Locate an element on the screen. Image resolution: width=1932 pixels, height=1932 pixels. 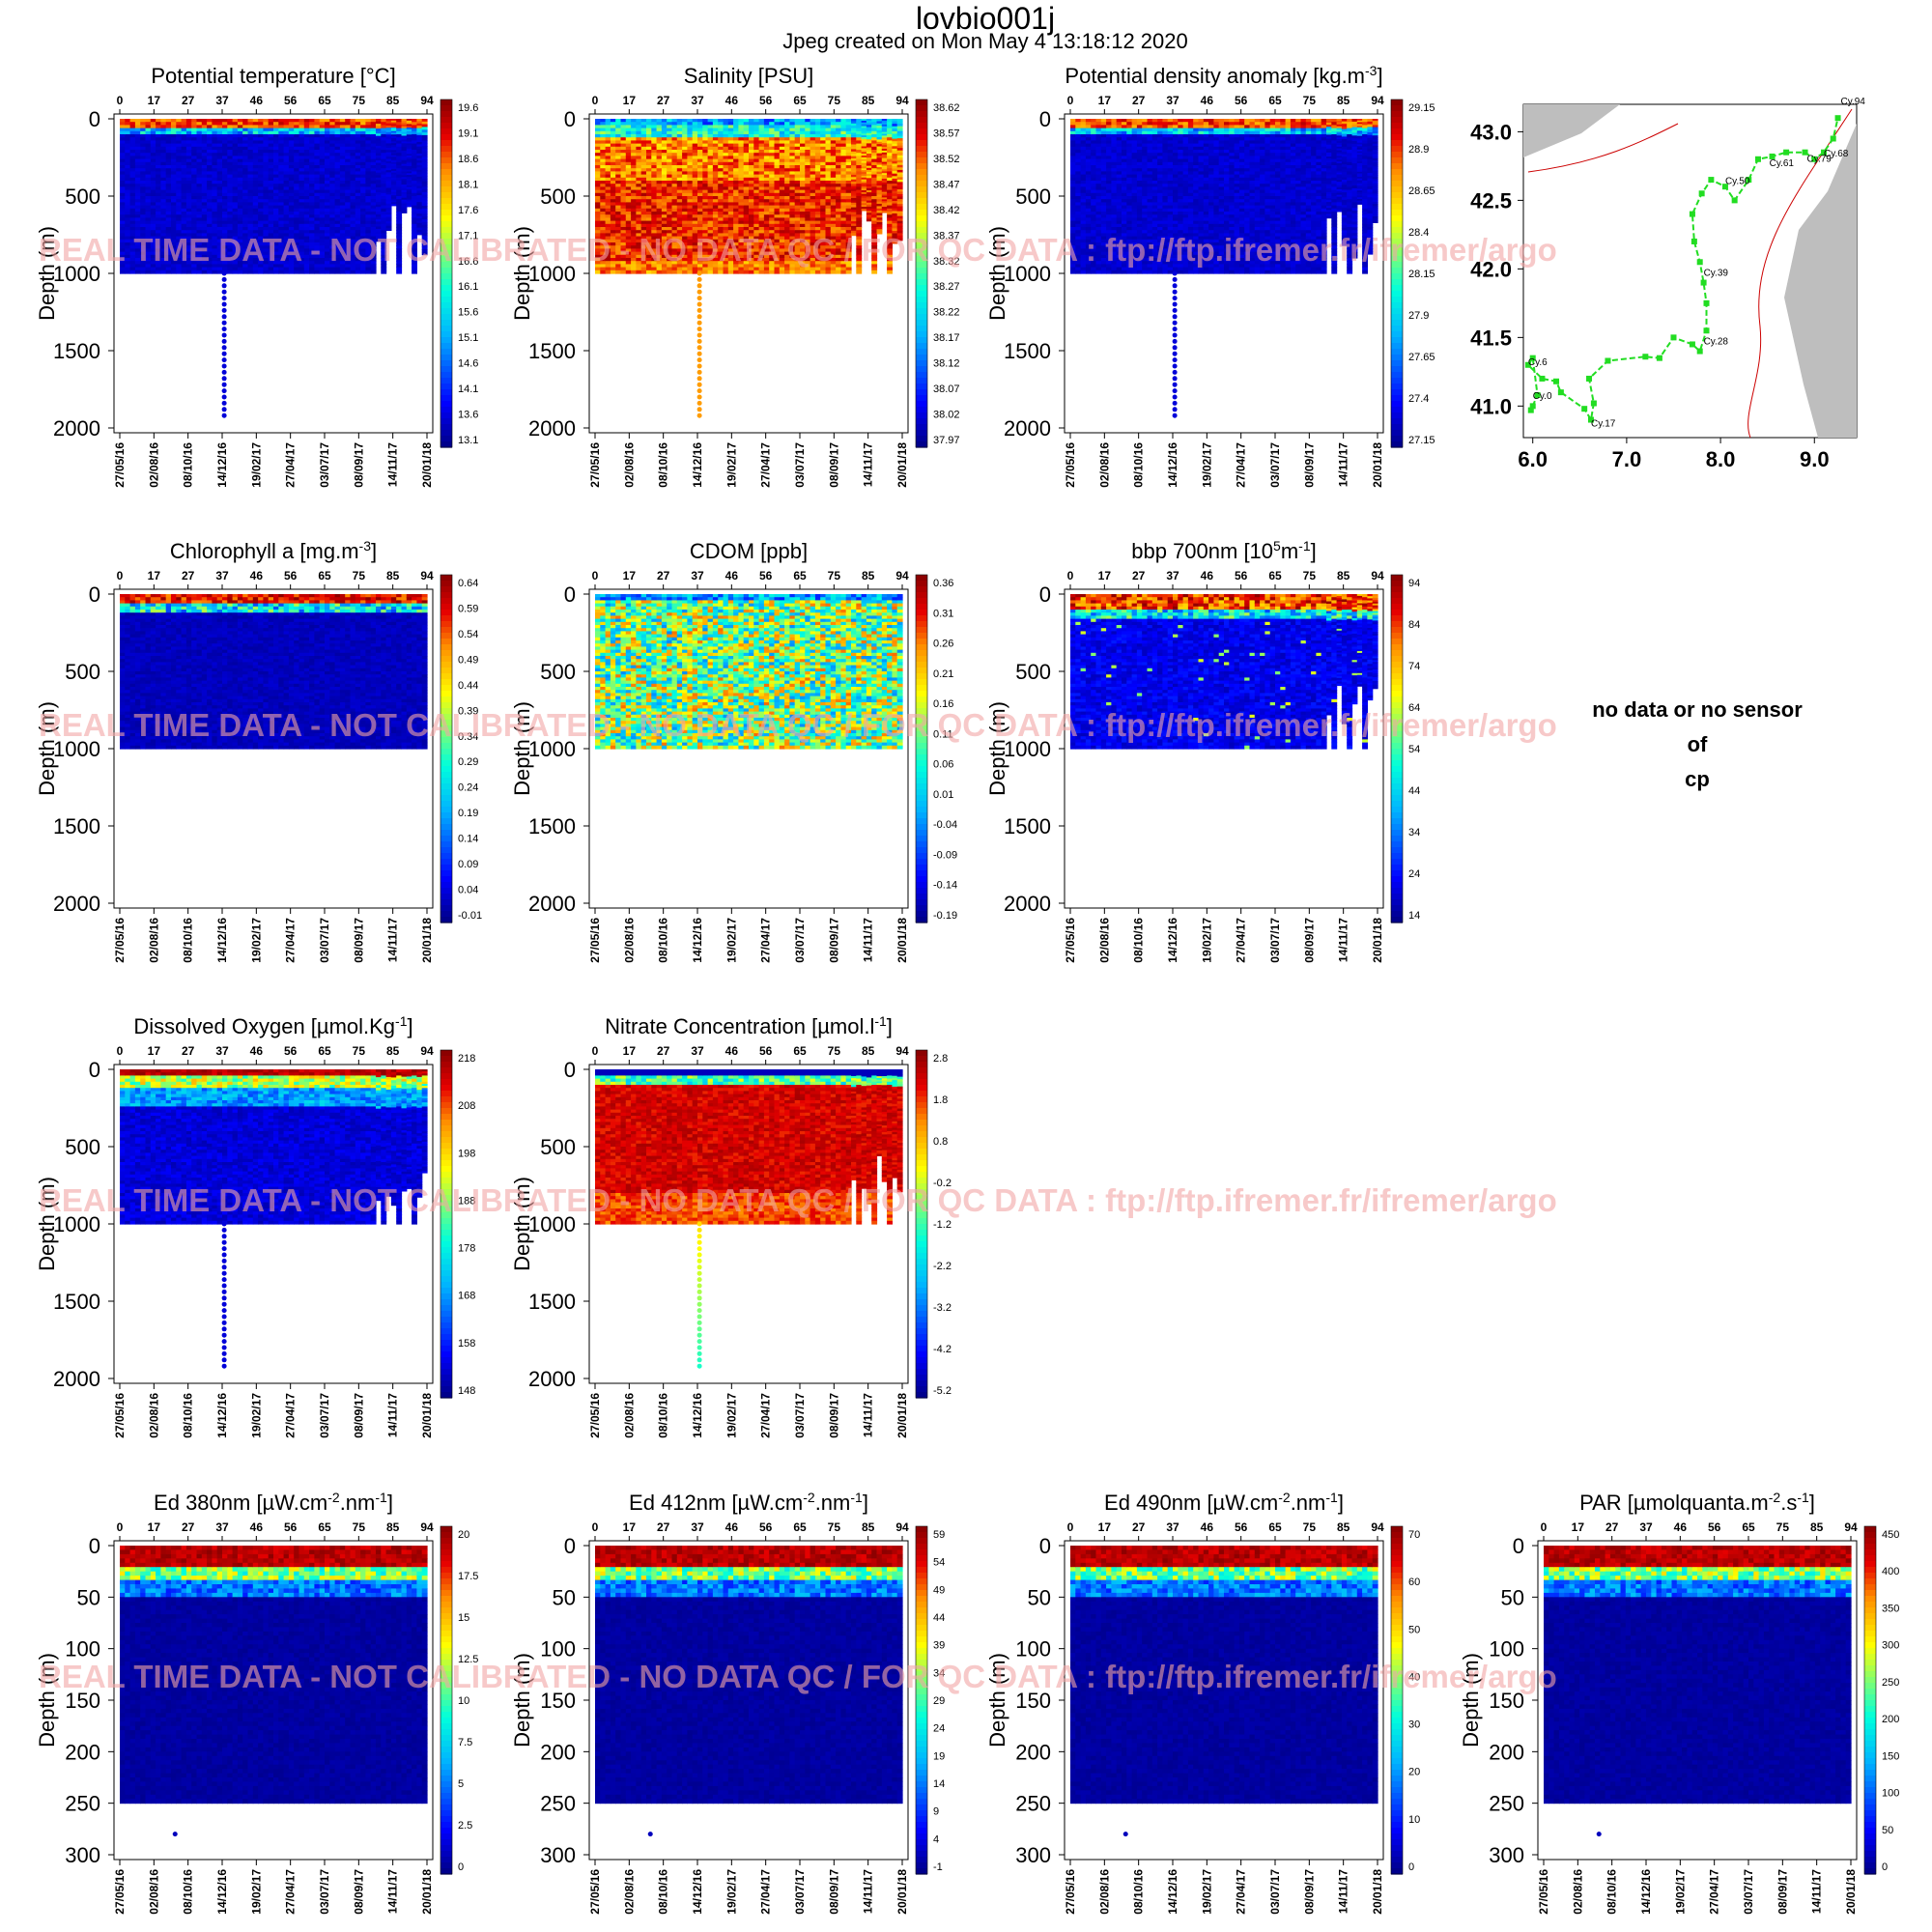
colorbar-tick-label: 15.6 is located at coordinates (468, 313).